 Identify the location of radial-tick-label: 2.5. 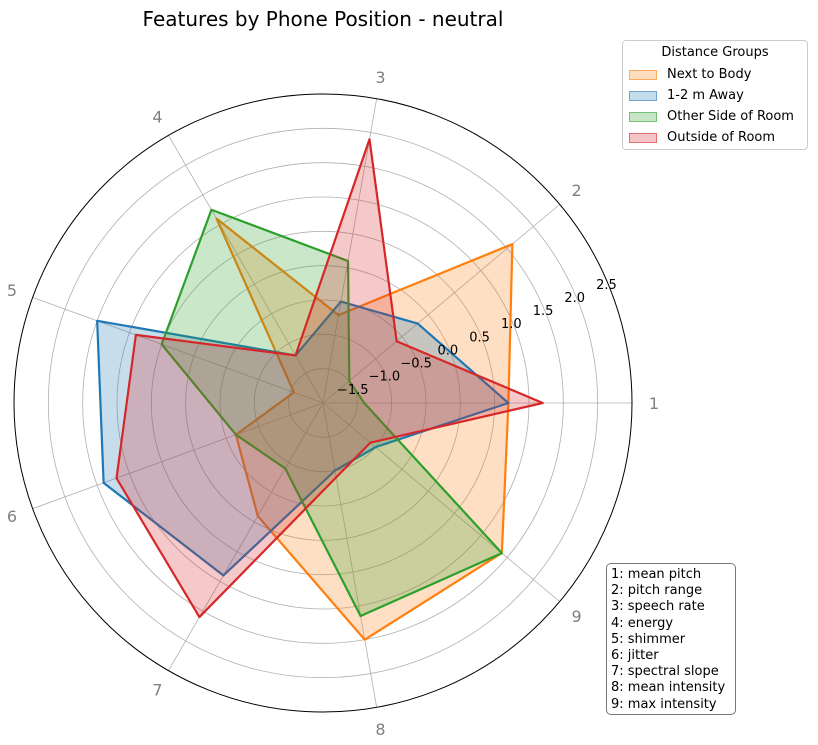
(606, 285).